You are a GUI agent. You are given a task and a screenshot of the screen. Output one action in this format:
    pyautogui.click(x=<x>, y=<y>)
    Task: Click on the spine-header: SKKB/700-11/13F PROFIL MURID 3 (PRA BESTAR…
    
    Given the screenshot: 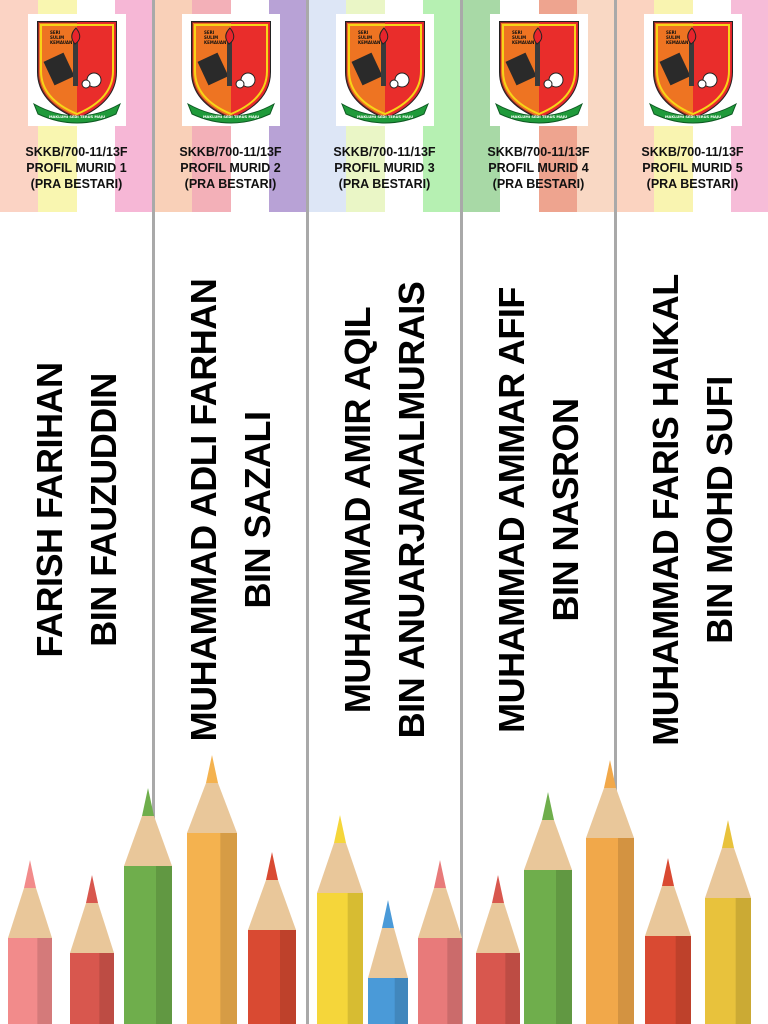 What is the action you would take?
    pyautogui.click(x=384, y=168)
    